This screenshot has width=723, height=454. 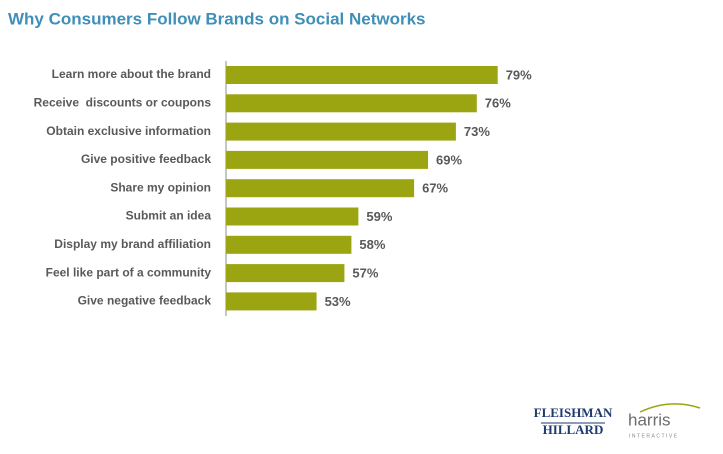 I want to click on category-label: Obtain exclusive information, so click(x=128, y=131).